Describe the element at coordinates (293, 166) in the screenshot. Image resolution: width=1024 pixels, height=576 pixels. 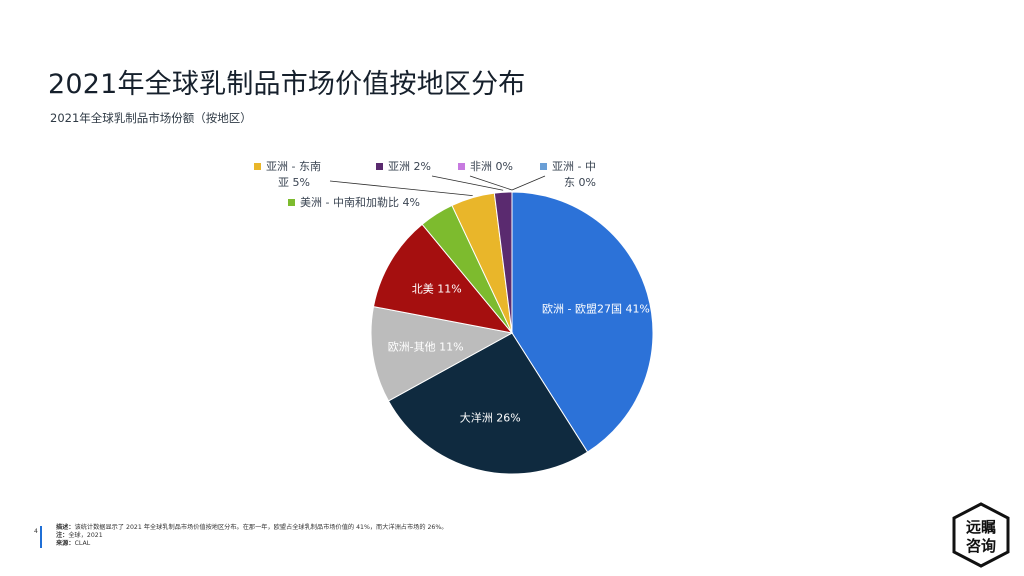
I see `external-label-text: 亚洲 - 东南` at that location.